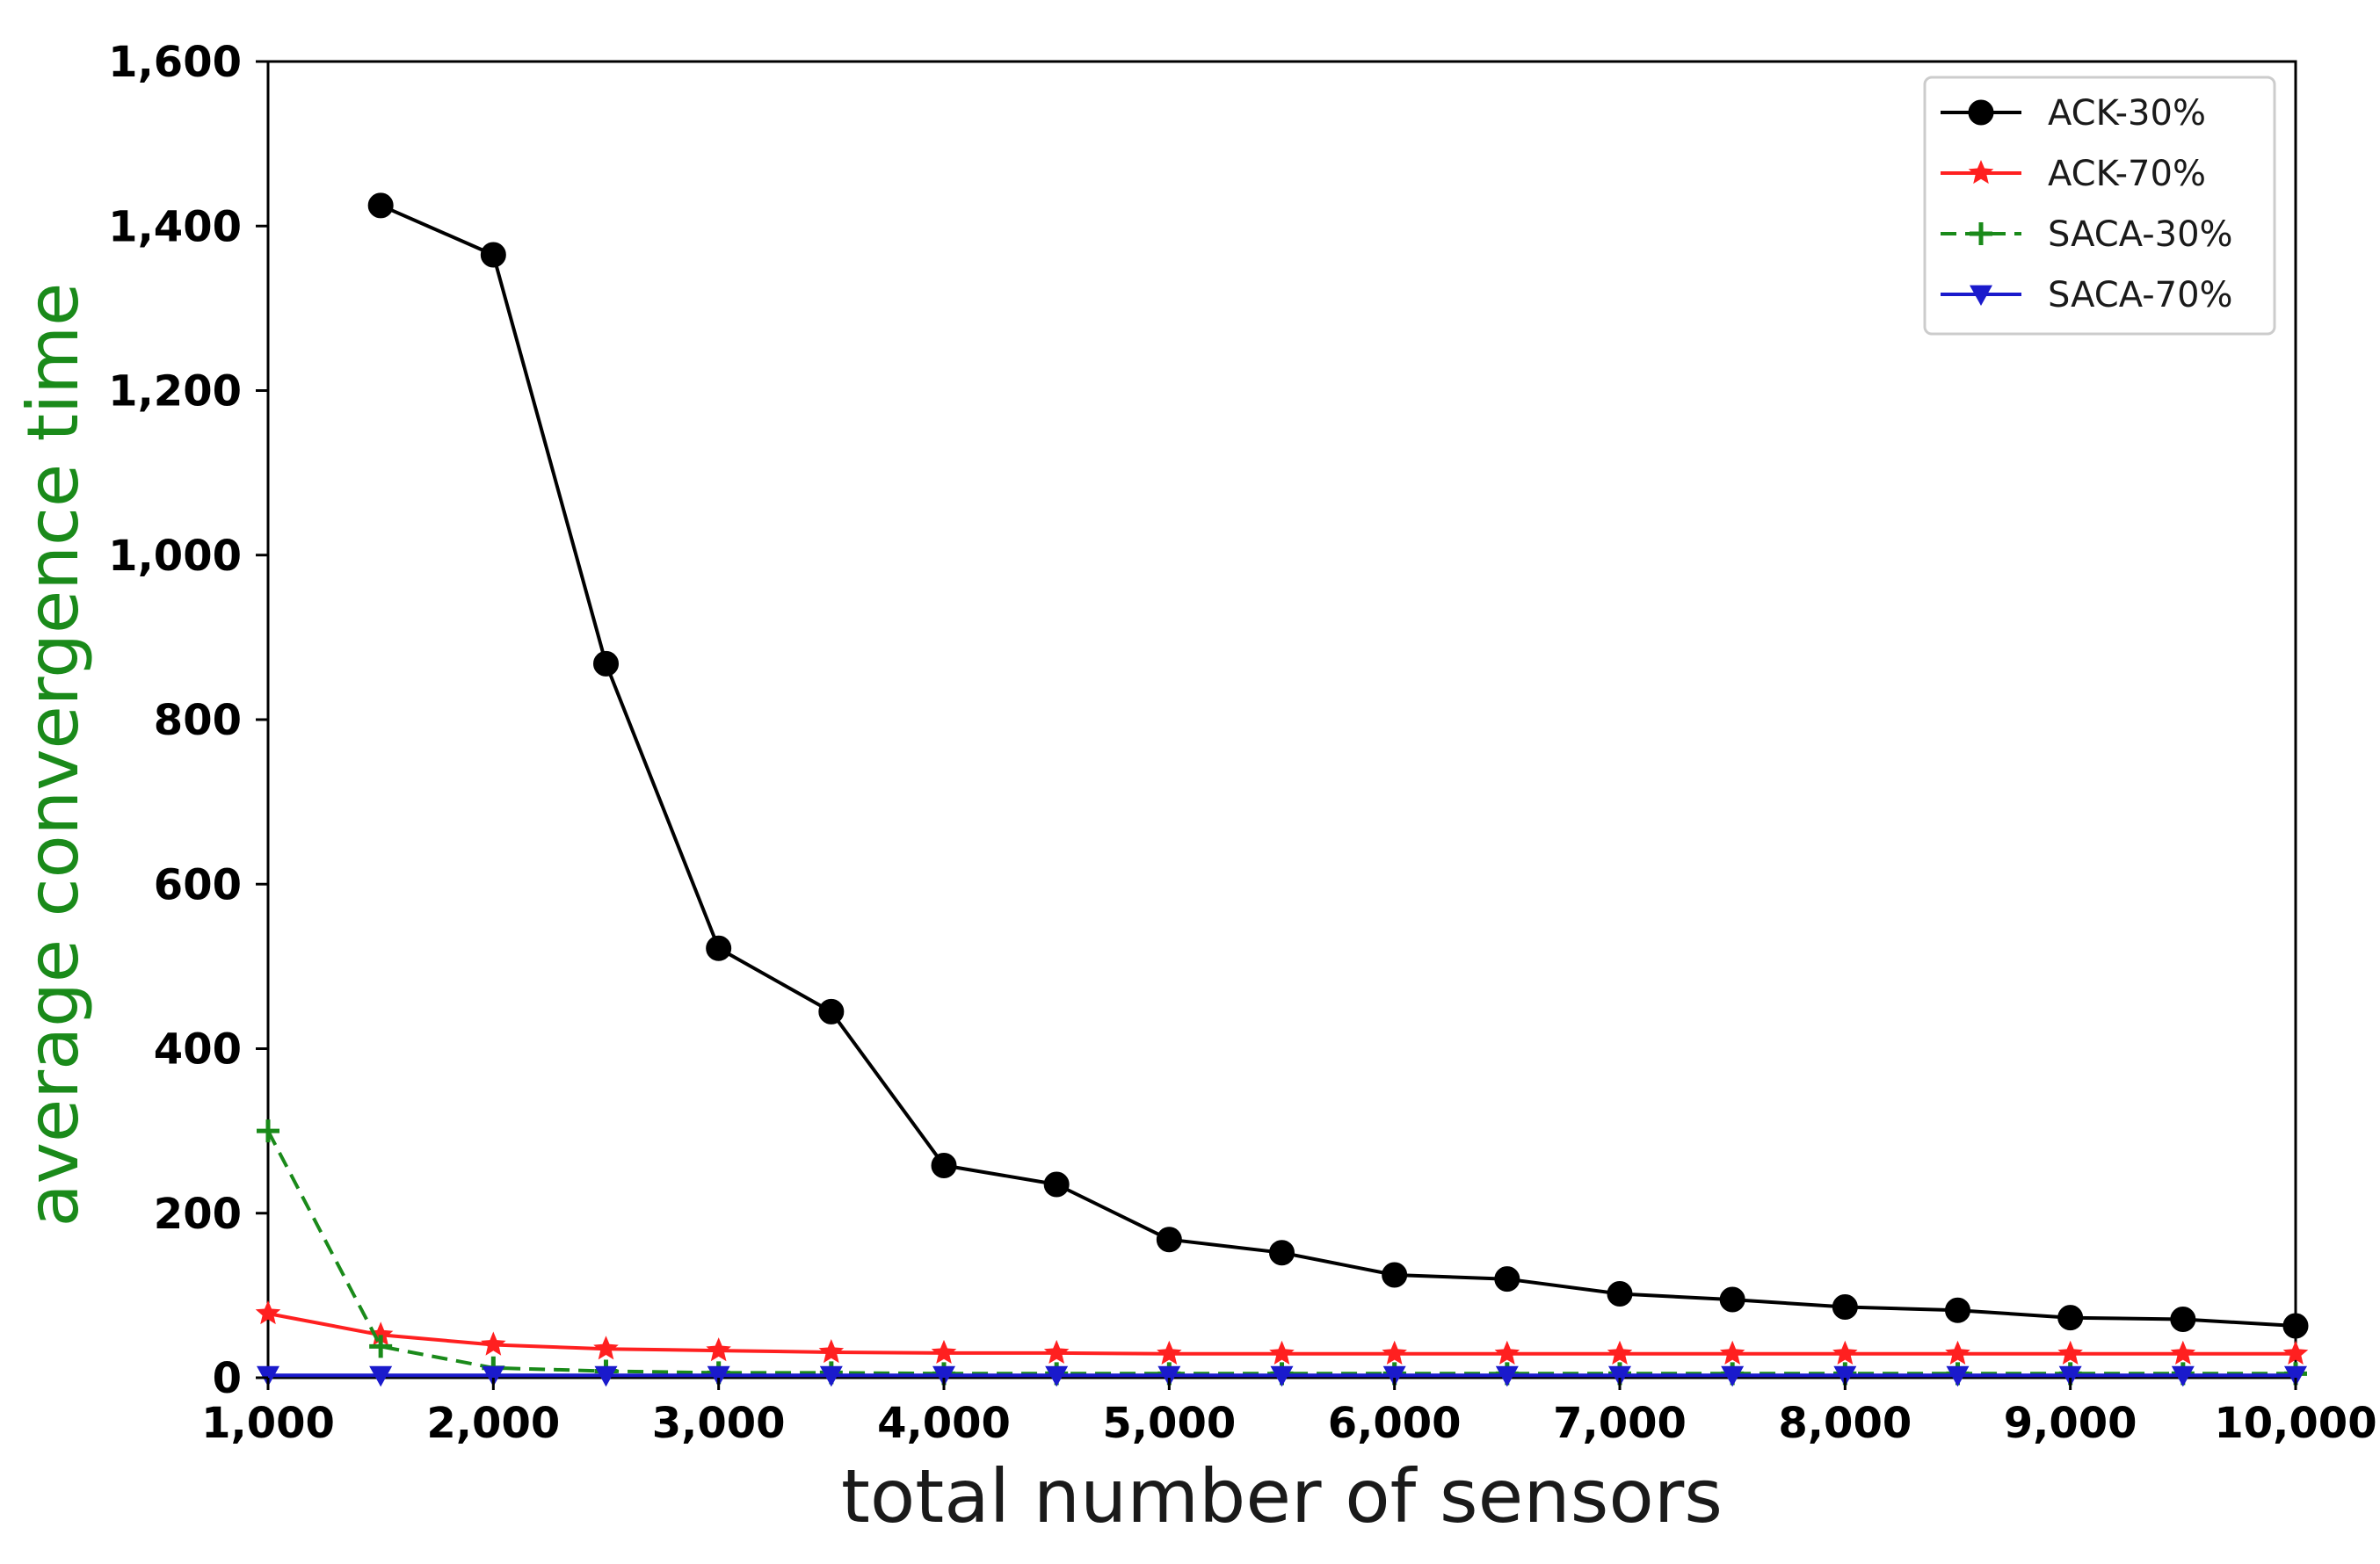 This screenshot has height=1564, width=2380. Describe the element at coordinates (493, 1423) in the screenshot. I see `x-tick-label: 2,000` at that location.